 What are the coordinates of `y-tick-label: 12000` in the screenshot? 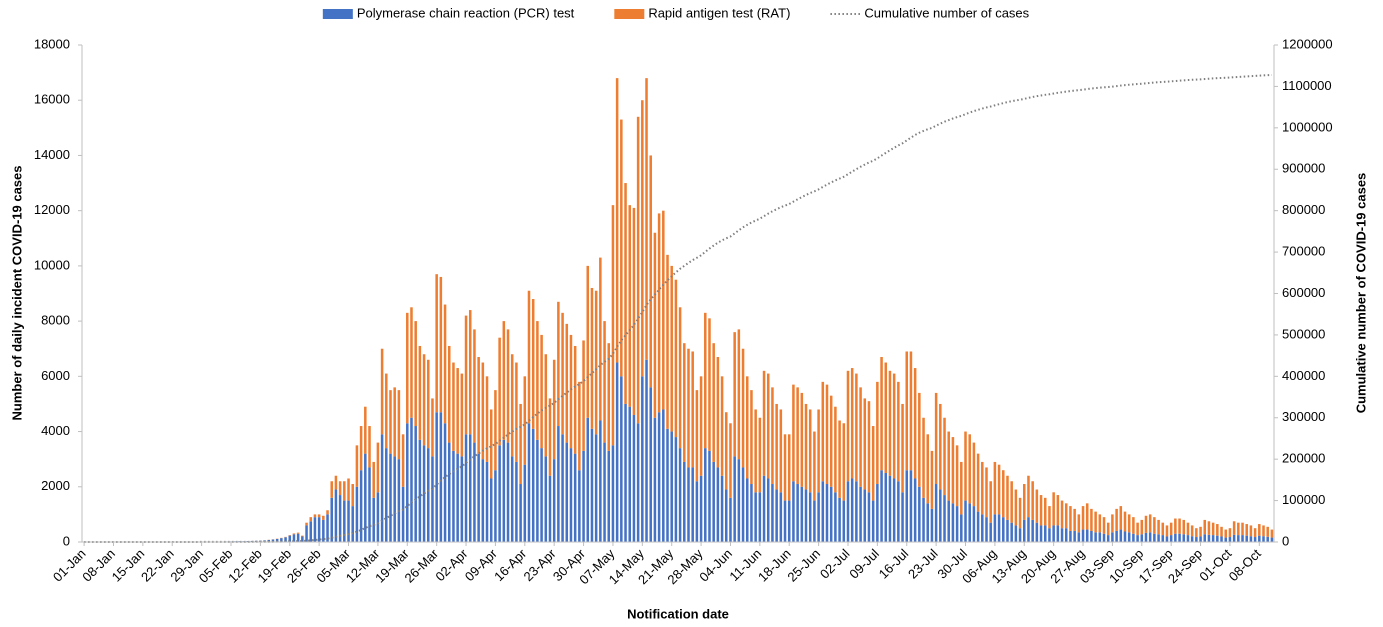 It's located at (52, 209).